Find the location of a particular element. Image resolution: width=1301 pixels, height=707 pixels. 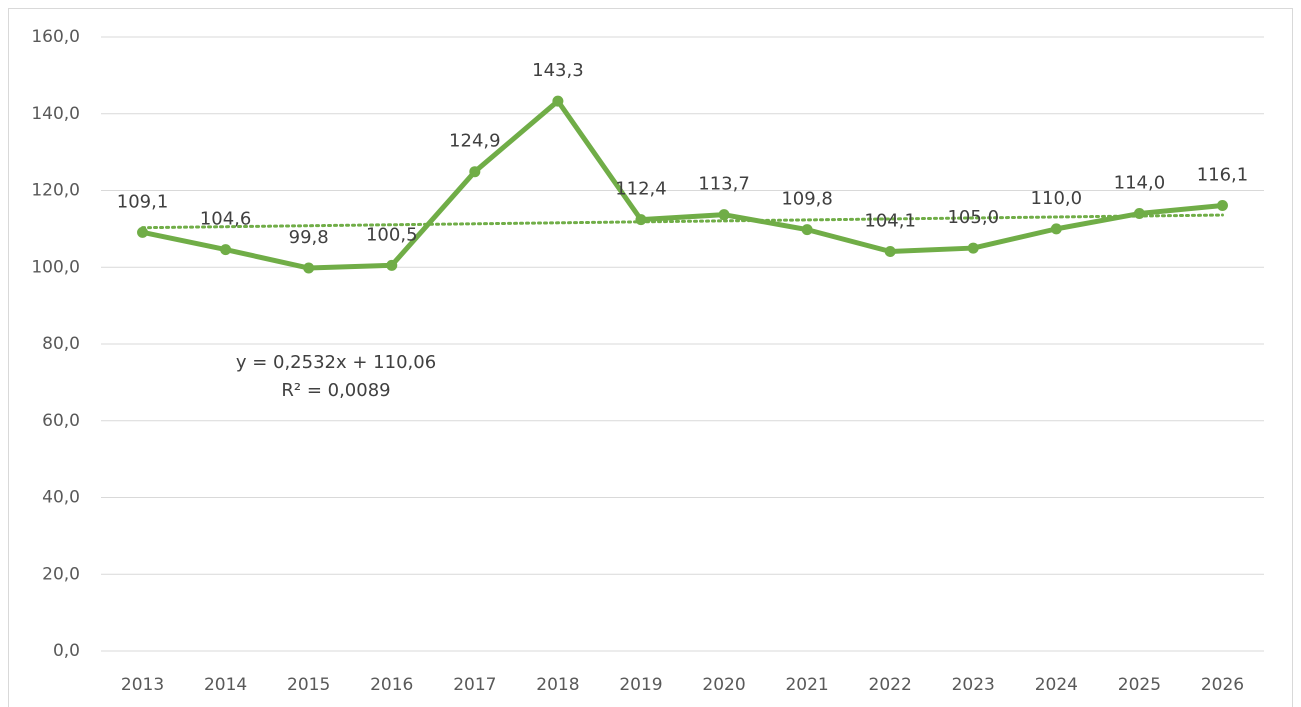

y-tick-label: 160,0 is located at coordinates (55, 37).